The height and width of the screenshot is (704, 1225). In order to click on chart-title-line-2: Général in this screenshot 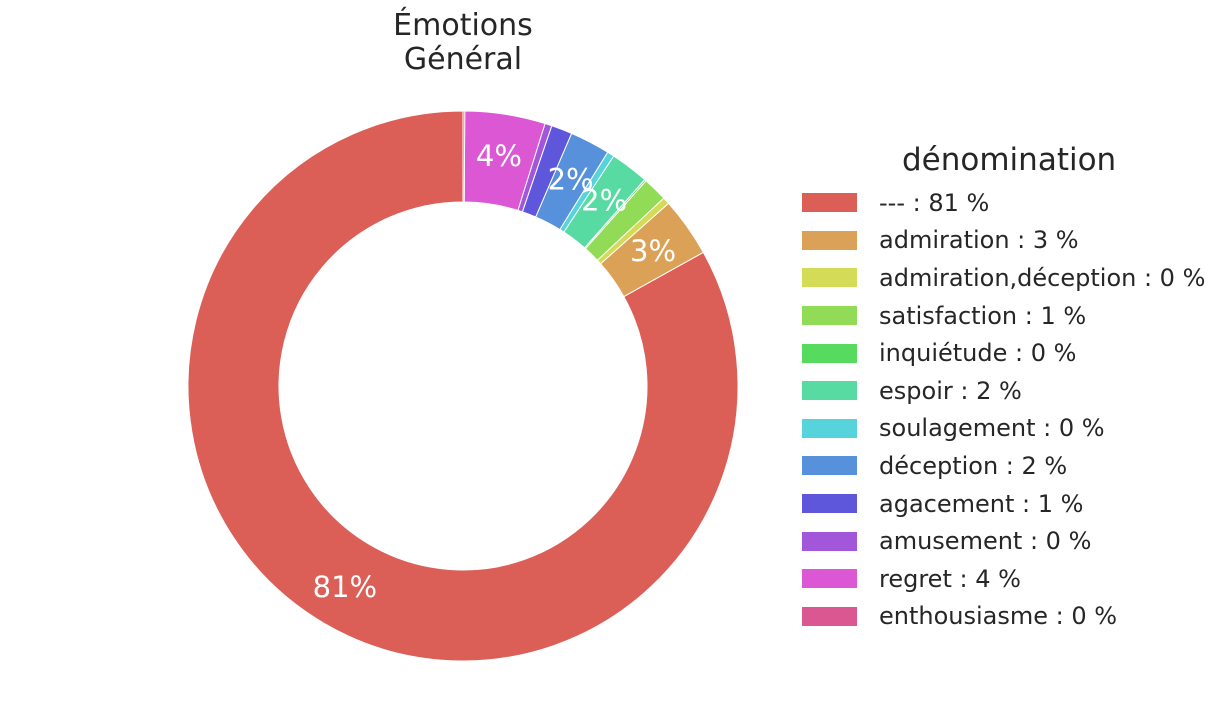, I will do `click(463, 59)`.